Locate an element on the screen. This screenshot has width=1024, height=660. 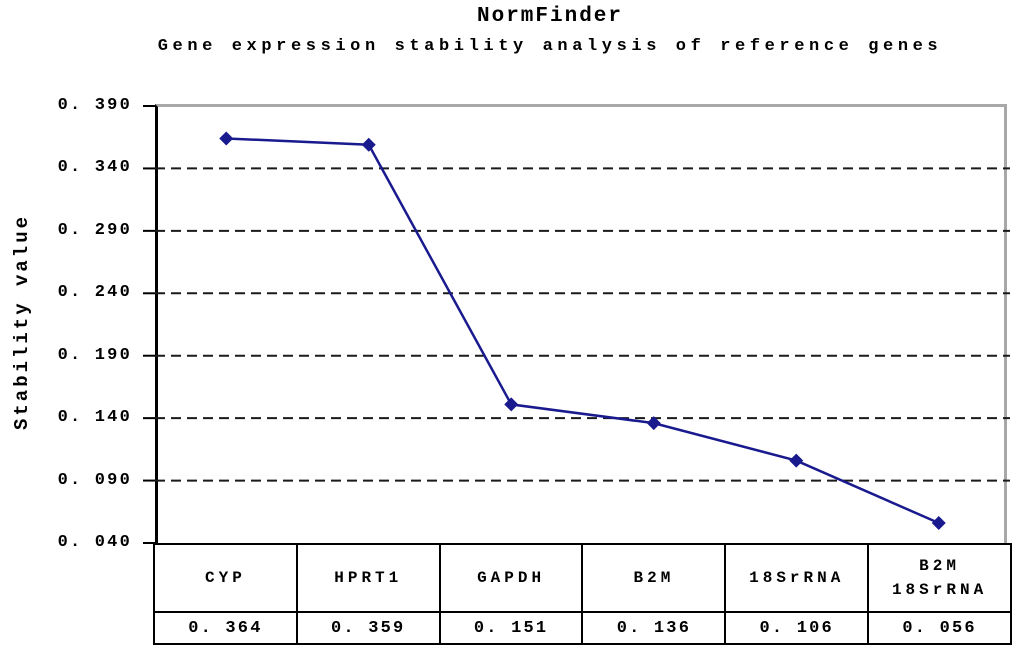
gene-name-cell: 18SrRNA is located at coordinates (797, 578).